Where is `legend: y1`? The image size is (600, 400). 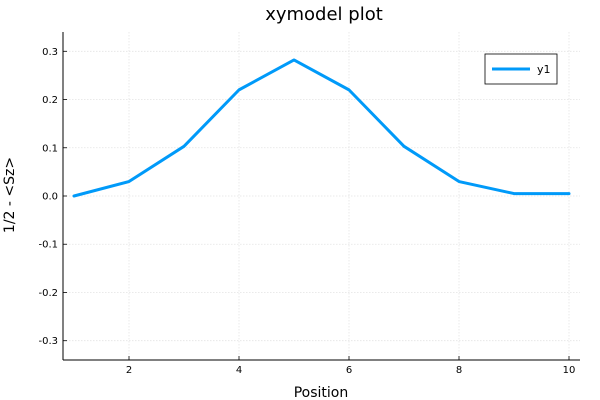 legend: y1 is located at coordinates (521, 69).